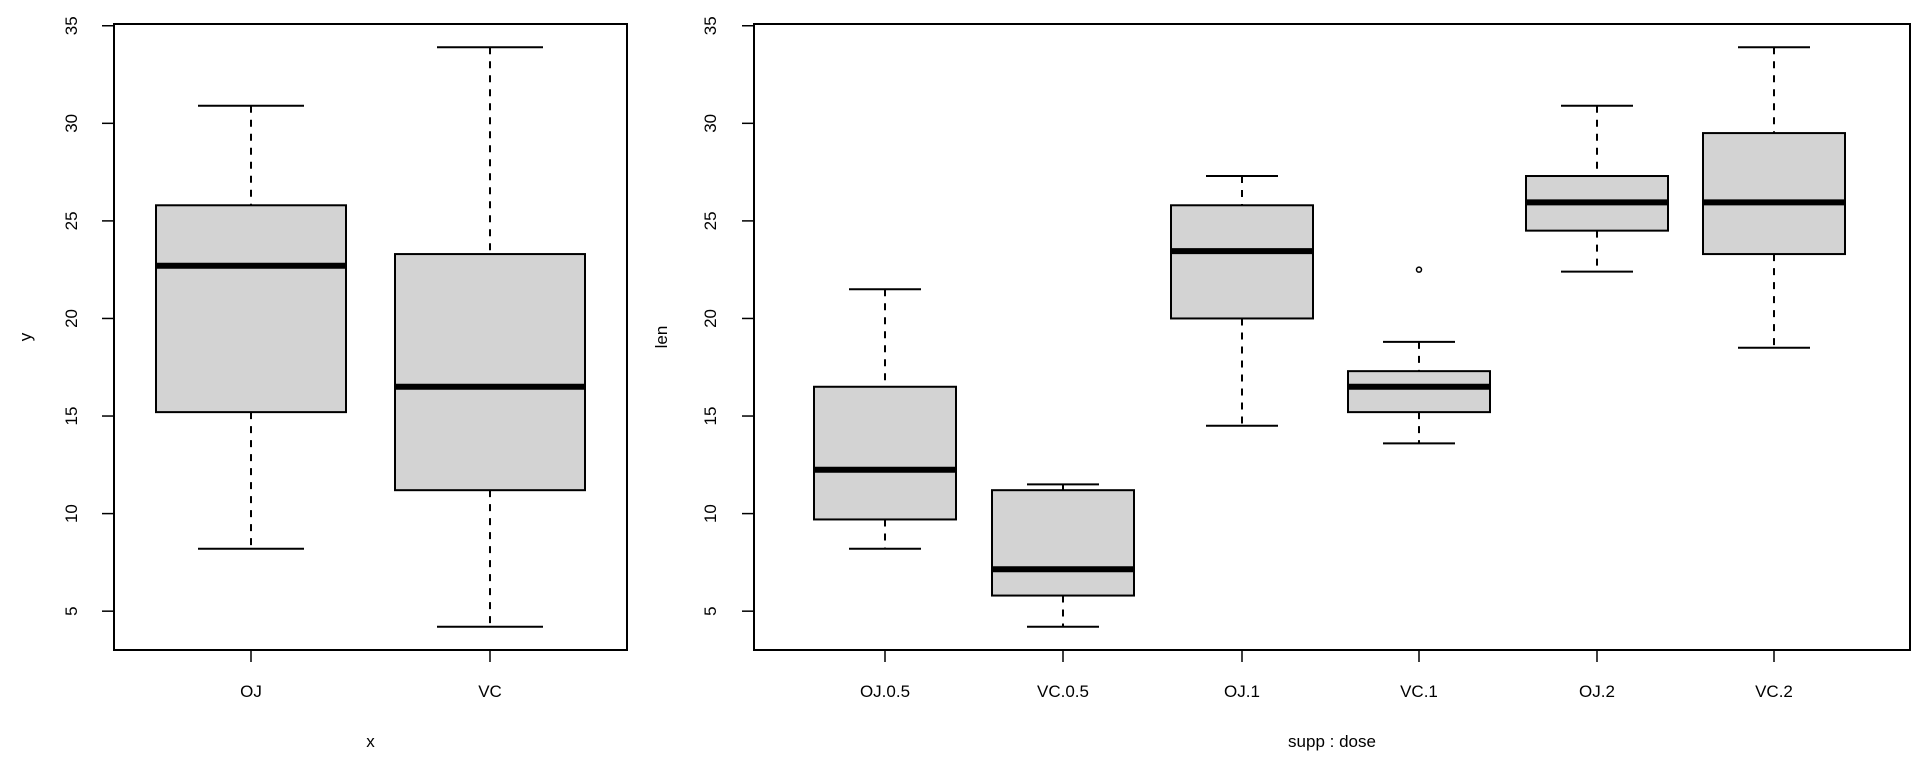 The width and height of the screenshot is (1920, 768). I want to click on box-OJ.0.5, so click(885, 419).